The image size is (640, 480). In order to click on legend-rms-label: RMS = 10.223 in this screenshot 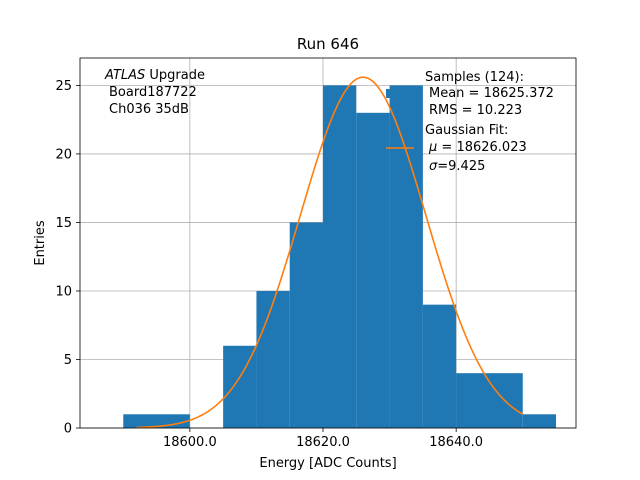, I will do `click(475, 110)`.